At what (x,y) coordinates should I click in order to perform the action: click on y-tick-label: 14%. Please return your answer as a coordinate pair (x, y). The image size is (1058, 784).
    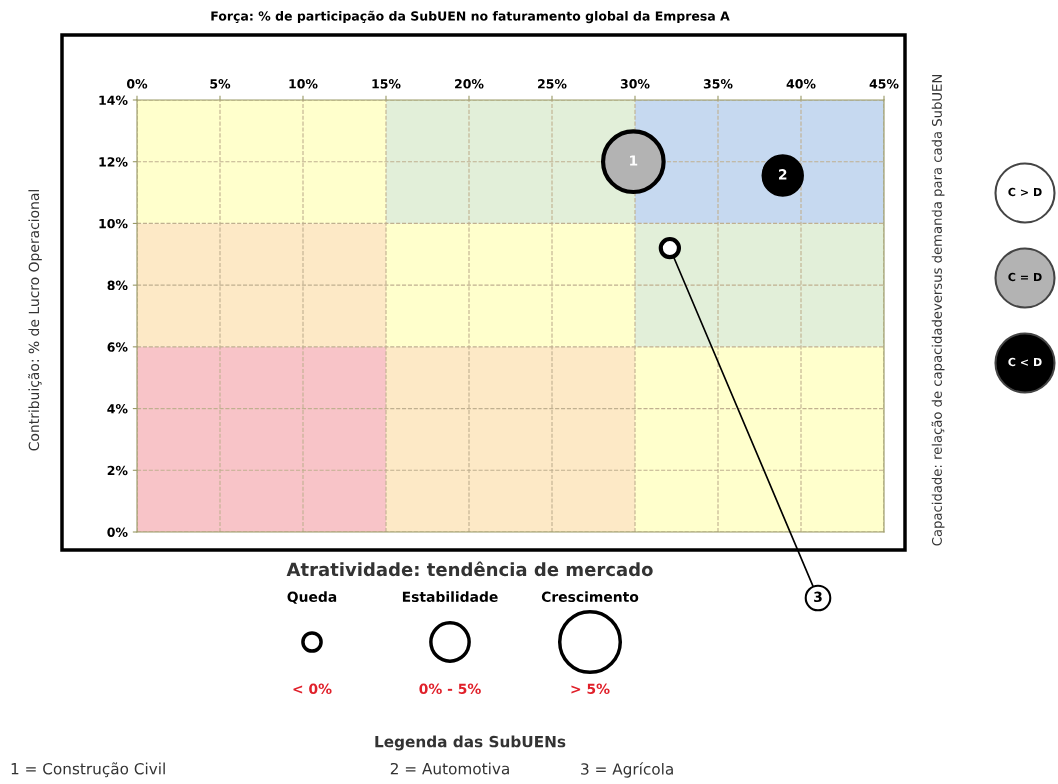
    Looking at the image, I should click on (113, 100).